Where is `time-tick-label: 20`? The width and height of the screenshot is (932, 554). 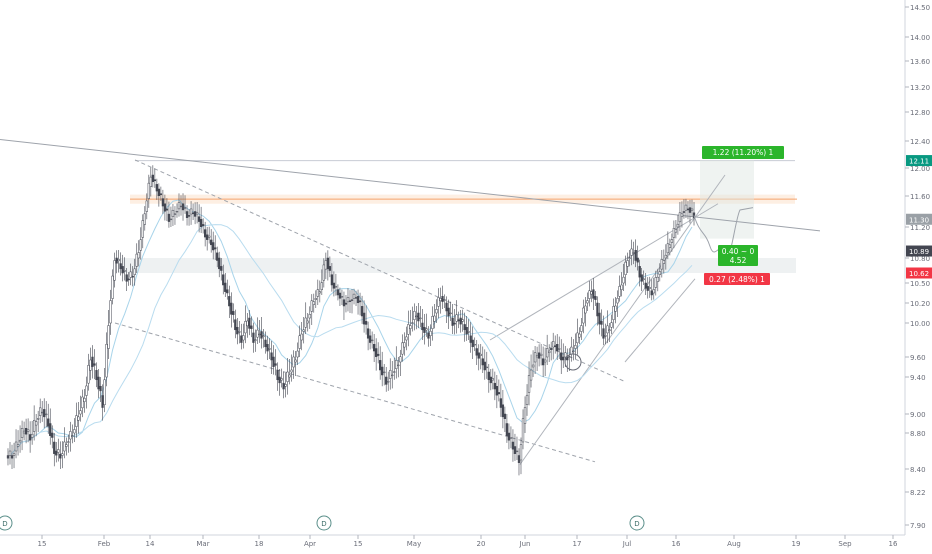 time-tick-label: 20 is located at coordinates (481, 544).